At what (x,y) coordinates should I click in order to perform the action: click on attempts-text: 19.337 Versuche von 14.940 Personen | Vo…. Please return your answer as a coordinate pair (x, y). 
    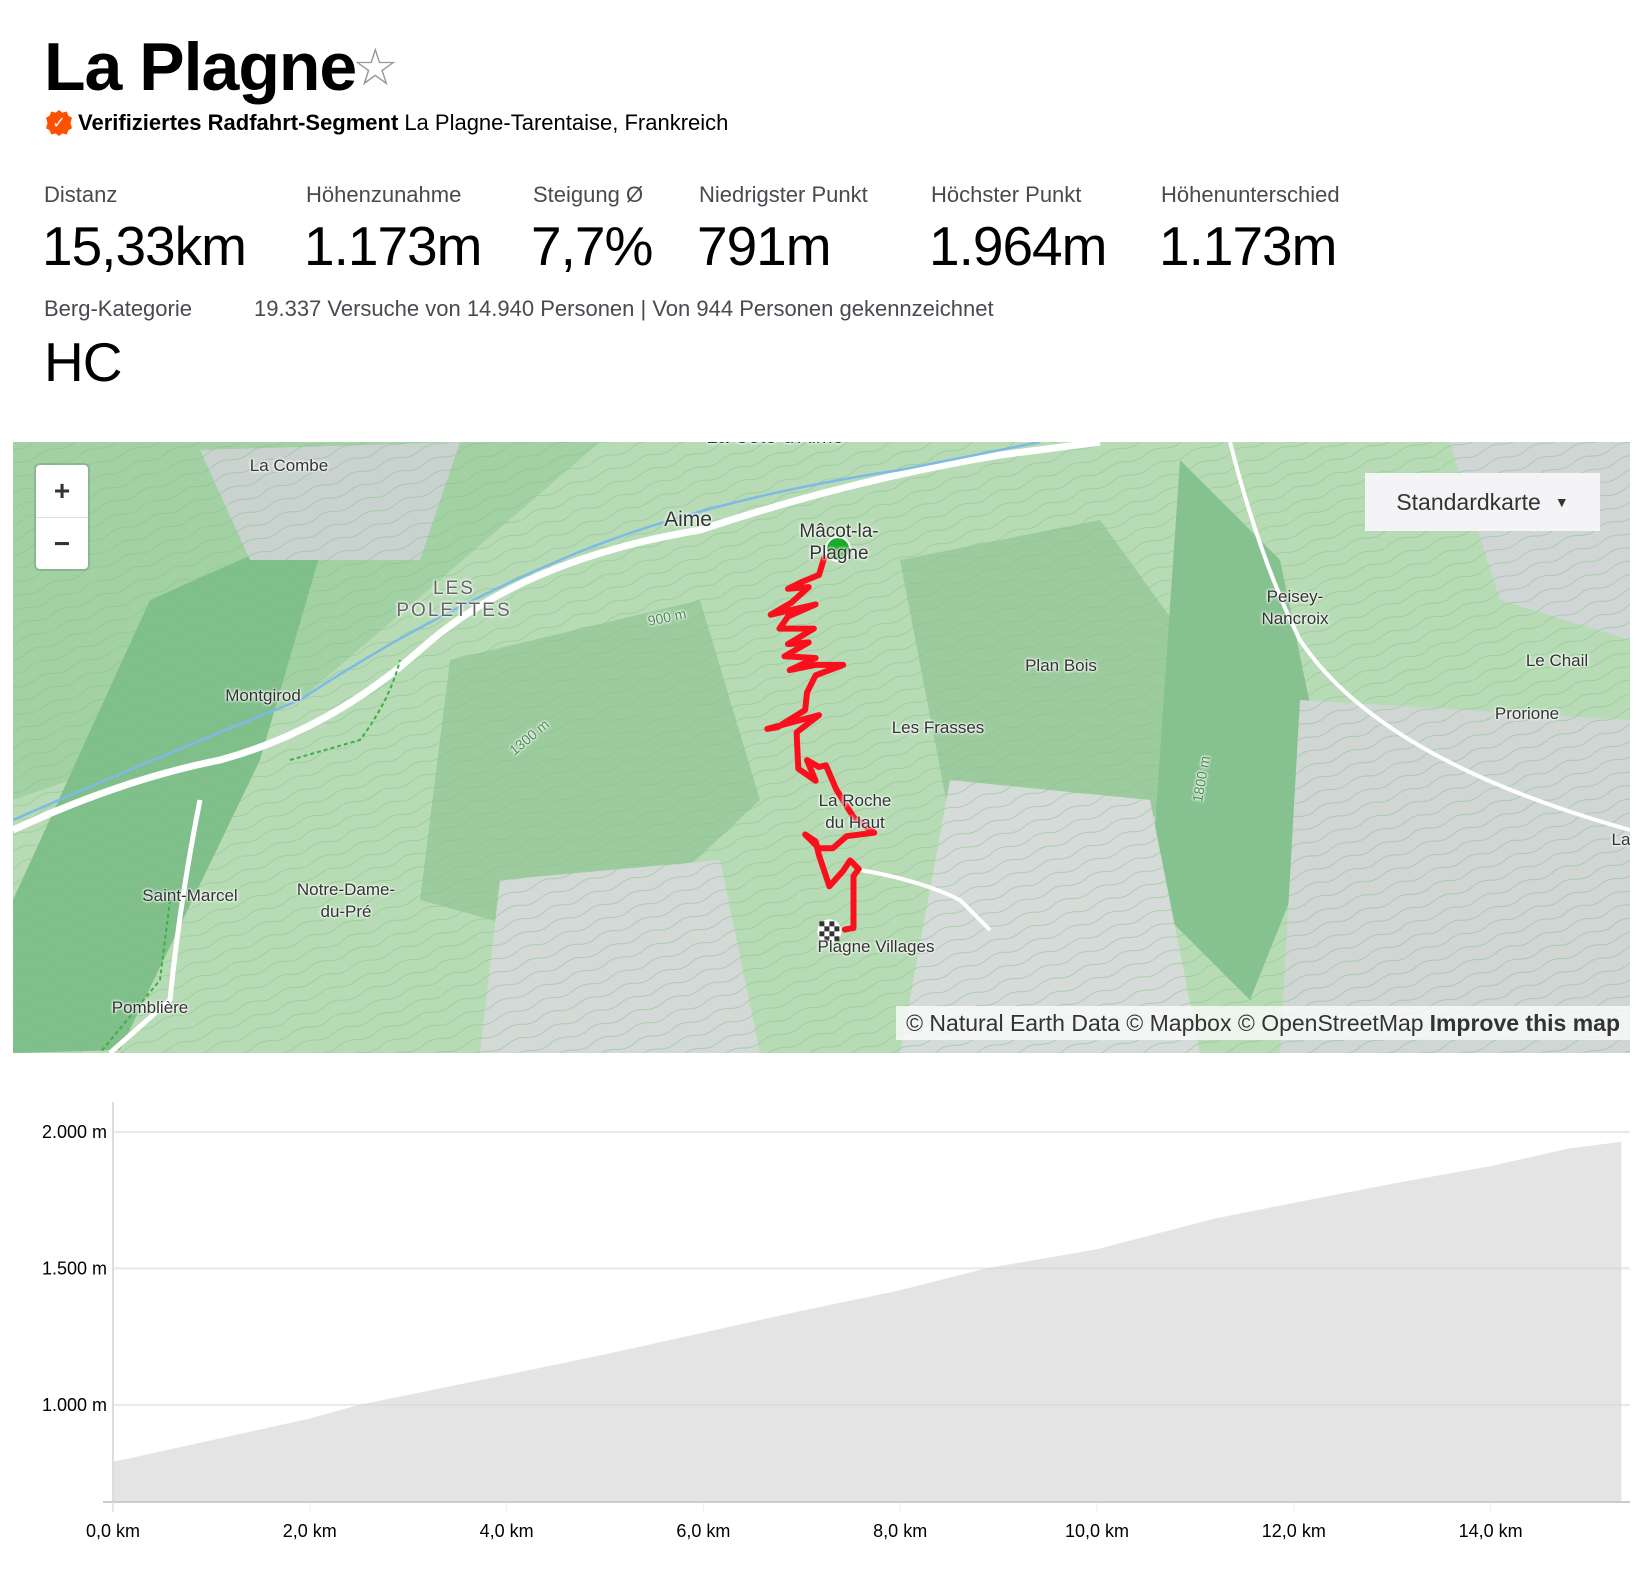
    Looking at the image, I should click on (624, 308).